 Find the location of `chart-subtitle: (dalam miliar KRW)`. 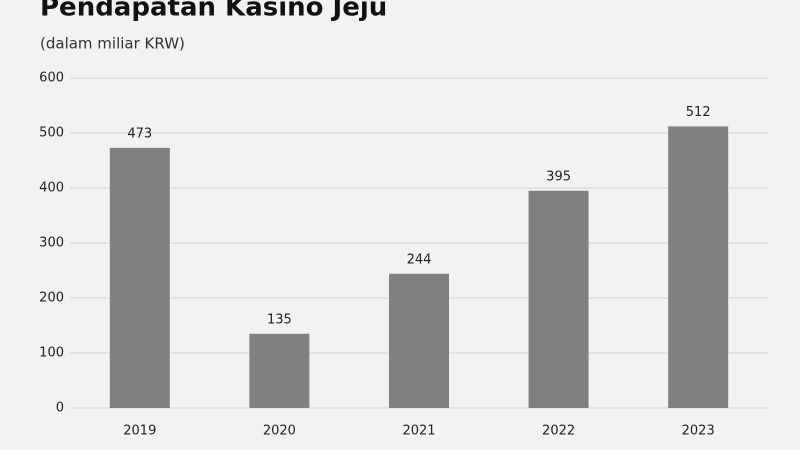

chart-subtitle: (dalam miliar KRW) is located at coordinates (112, 44).